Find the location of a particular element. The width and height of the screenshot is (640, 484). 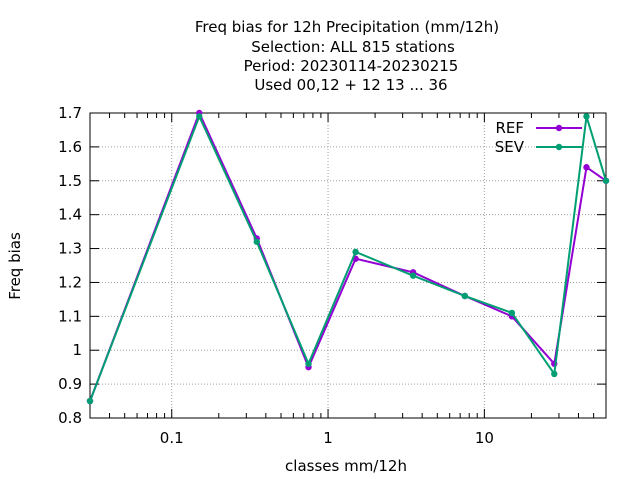

x-tick-label: 1 is located at coordinates (328, 438).